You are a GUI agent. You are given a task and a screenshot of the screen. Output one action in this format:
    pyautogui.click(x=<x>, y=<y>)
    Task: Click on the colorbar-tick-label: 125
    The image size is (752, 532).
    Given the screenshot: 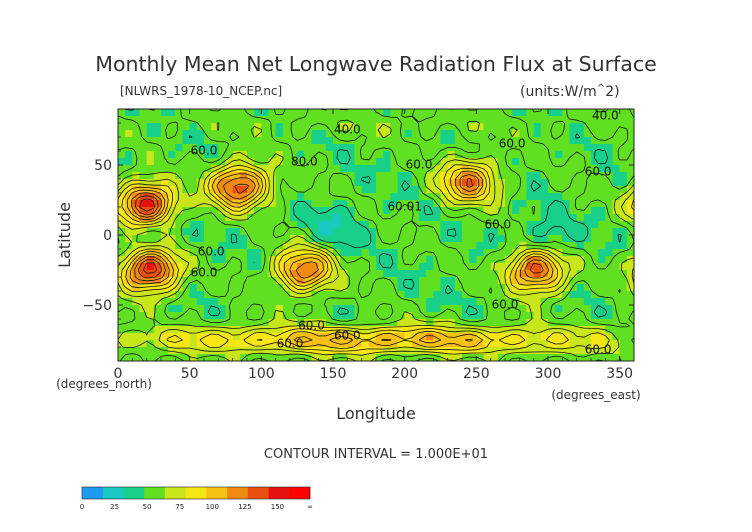 What is the action you would take?
    pyautogui.click(x=244, y=507)
    